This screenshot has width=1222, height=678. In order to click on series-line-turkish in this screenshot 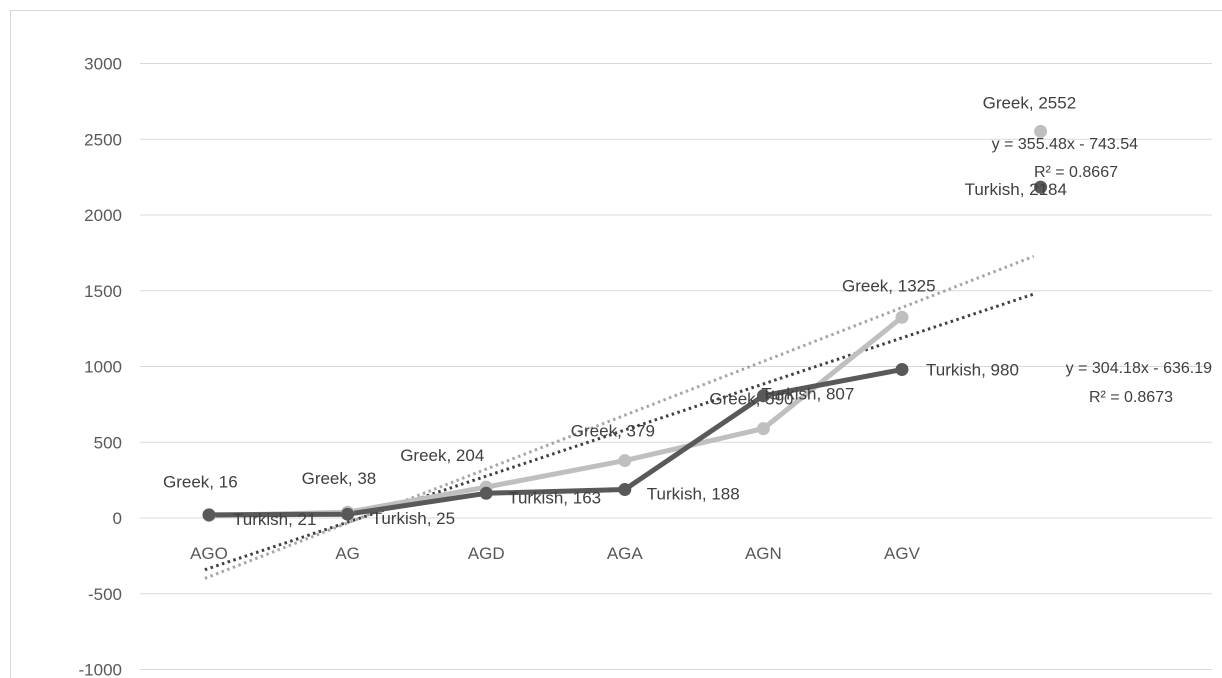, I will do `click(555, 442)`.